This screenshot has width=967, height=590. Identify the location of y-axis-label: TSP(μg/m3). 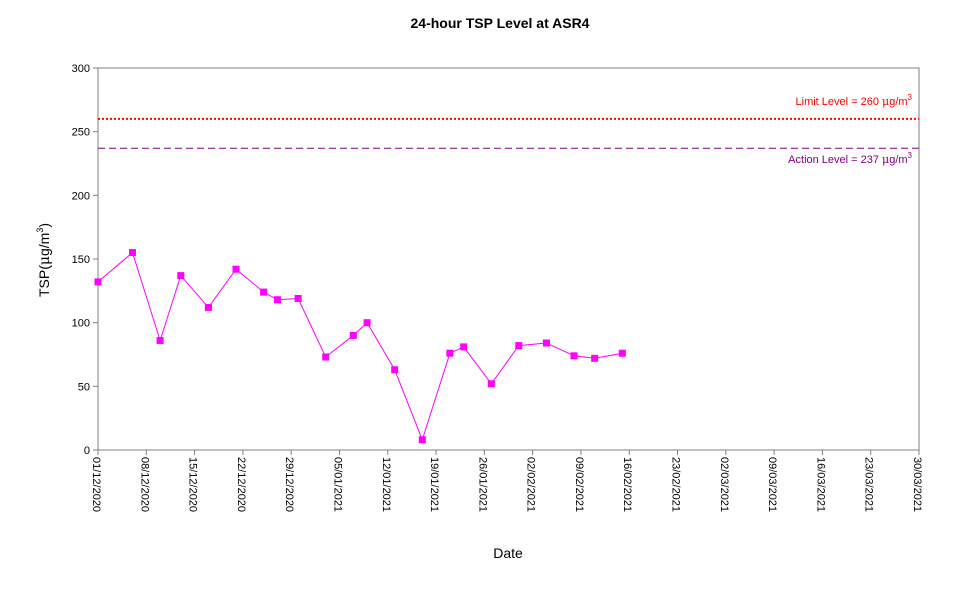
(44, 260).